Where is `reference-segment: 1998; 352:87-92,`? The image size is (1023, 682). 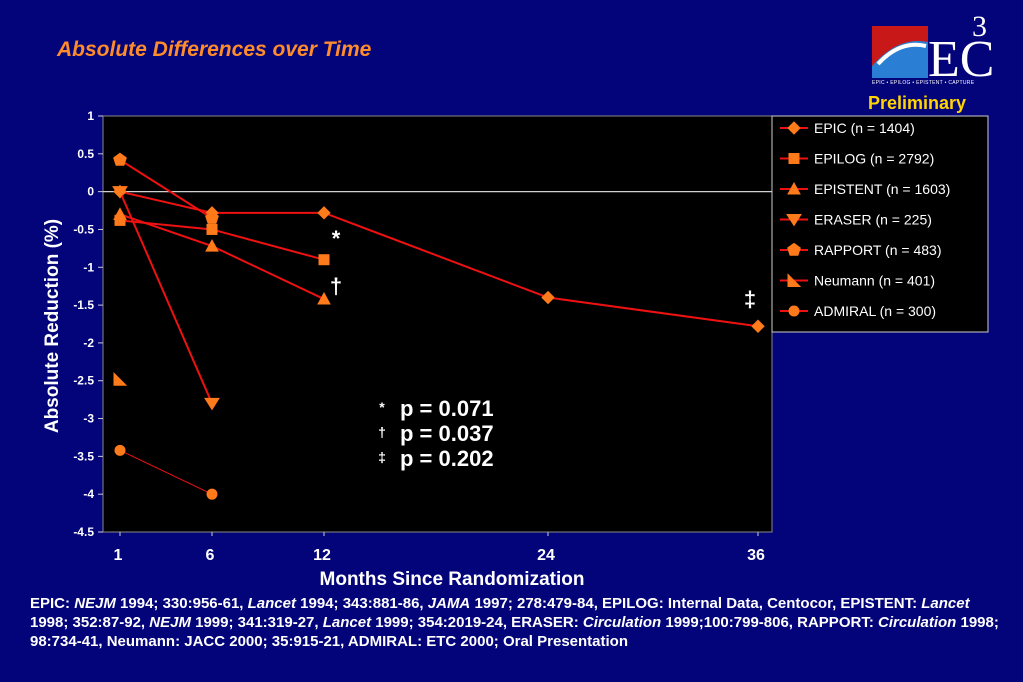 reference-segment: 1998; 352:87-92, is located at coordinates (90, 622).